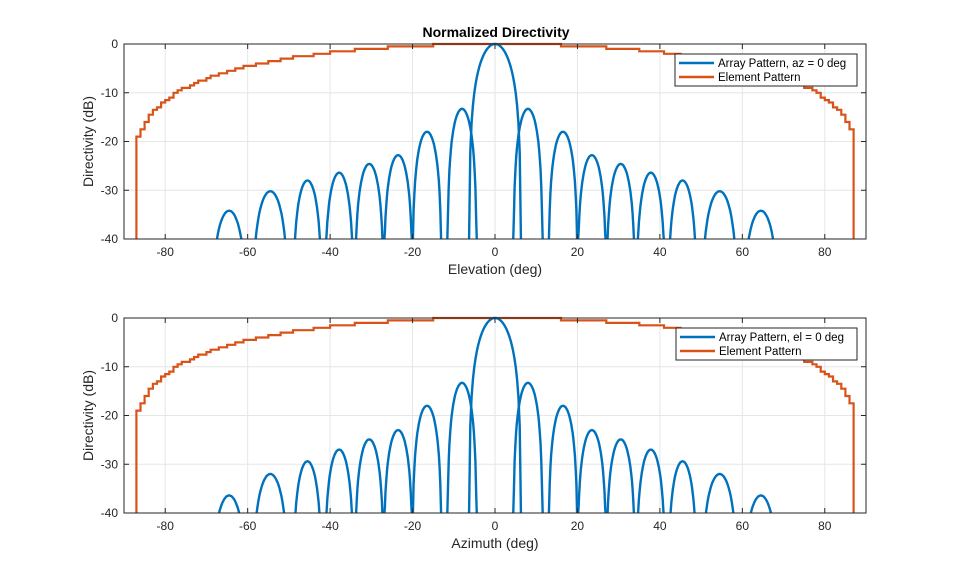 This screenshot has width=959, height=577. I want to click on legend: Array Pattern, el = 0 deg Element Pattern, so click(766, 344).